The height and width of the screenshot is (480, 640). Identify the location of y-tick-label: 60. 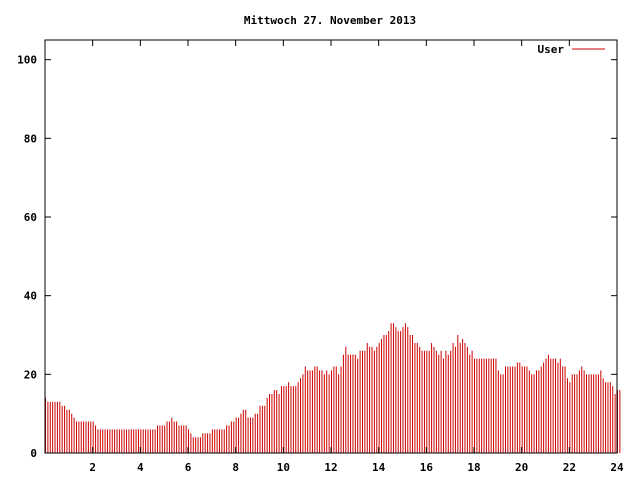
(30, 217).